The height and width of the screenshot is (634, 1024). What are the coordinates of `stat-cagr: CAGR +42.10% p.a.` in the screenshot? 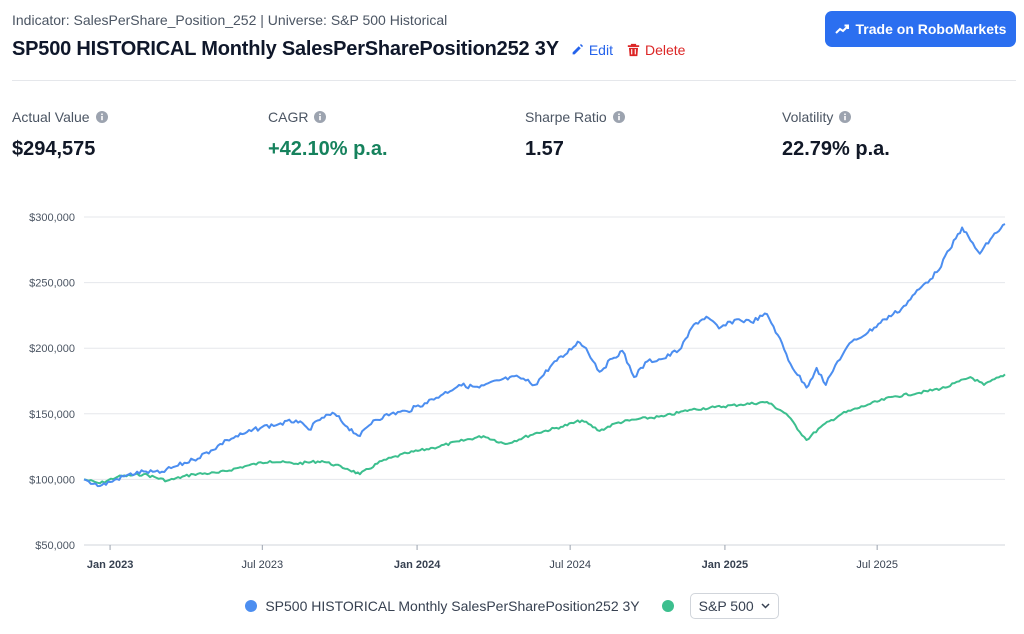 It's located at (328, 135).